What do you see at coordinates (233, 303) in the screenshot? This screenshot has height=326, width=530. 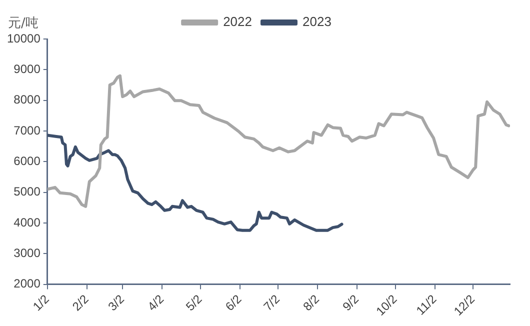 I see `x-tick-label: 6/2` at bounding box center [233, 303].